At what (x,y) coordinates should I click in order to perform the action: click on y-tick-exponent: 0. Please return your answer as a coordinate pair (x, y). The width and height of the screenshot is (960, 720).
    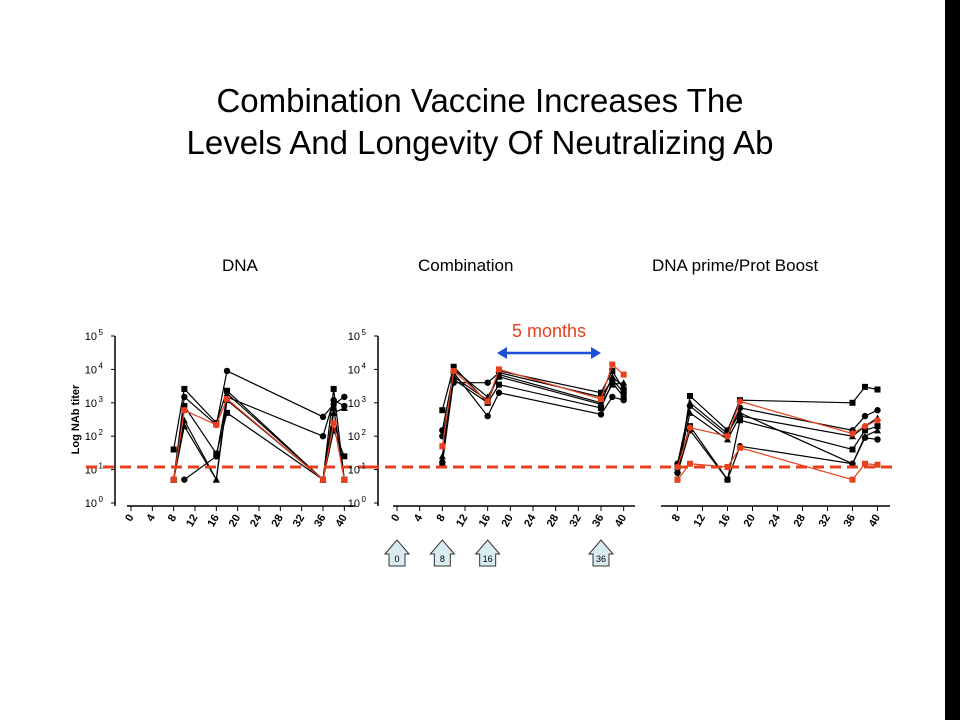
    Looking at the image, I should click on (101, 499).